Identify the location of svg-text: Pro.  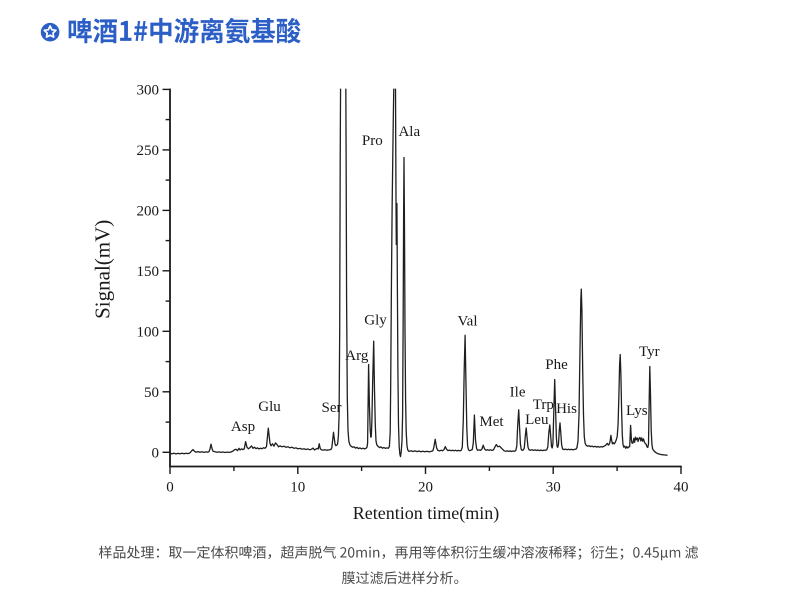
(372, 141).